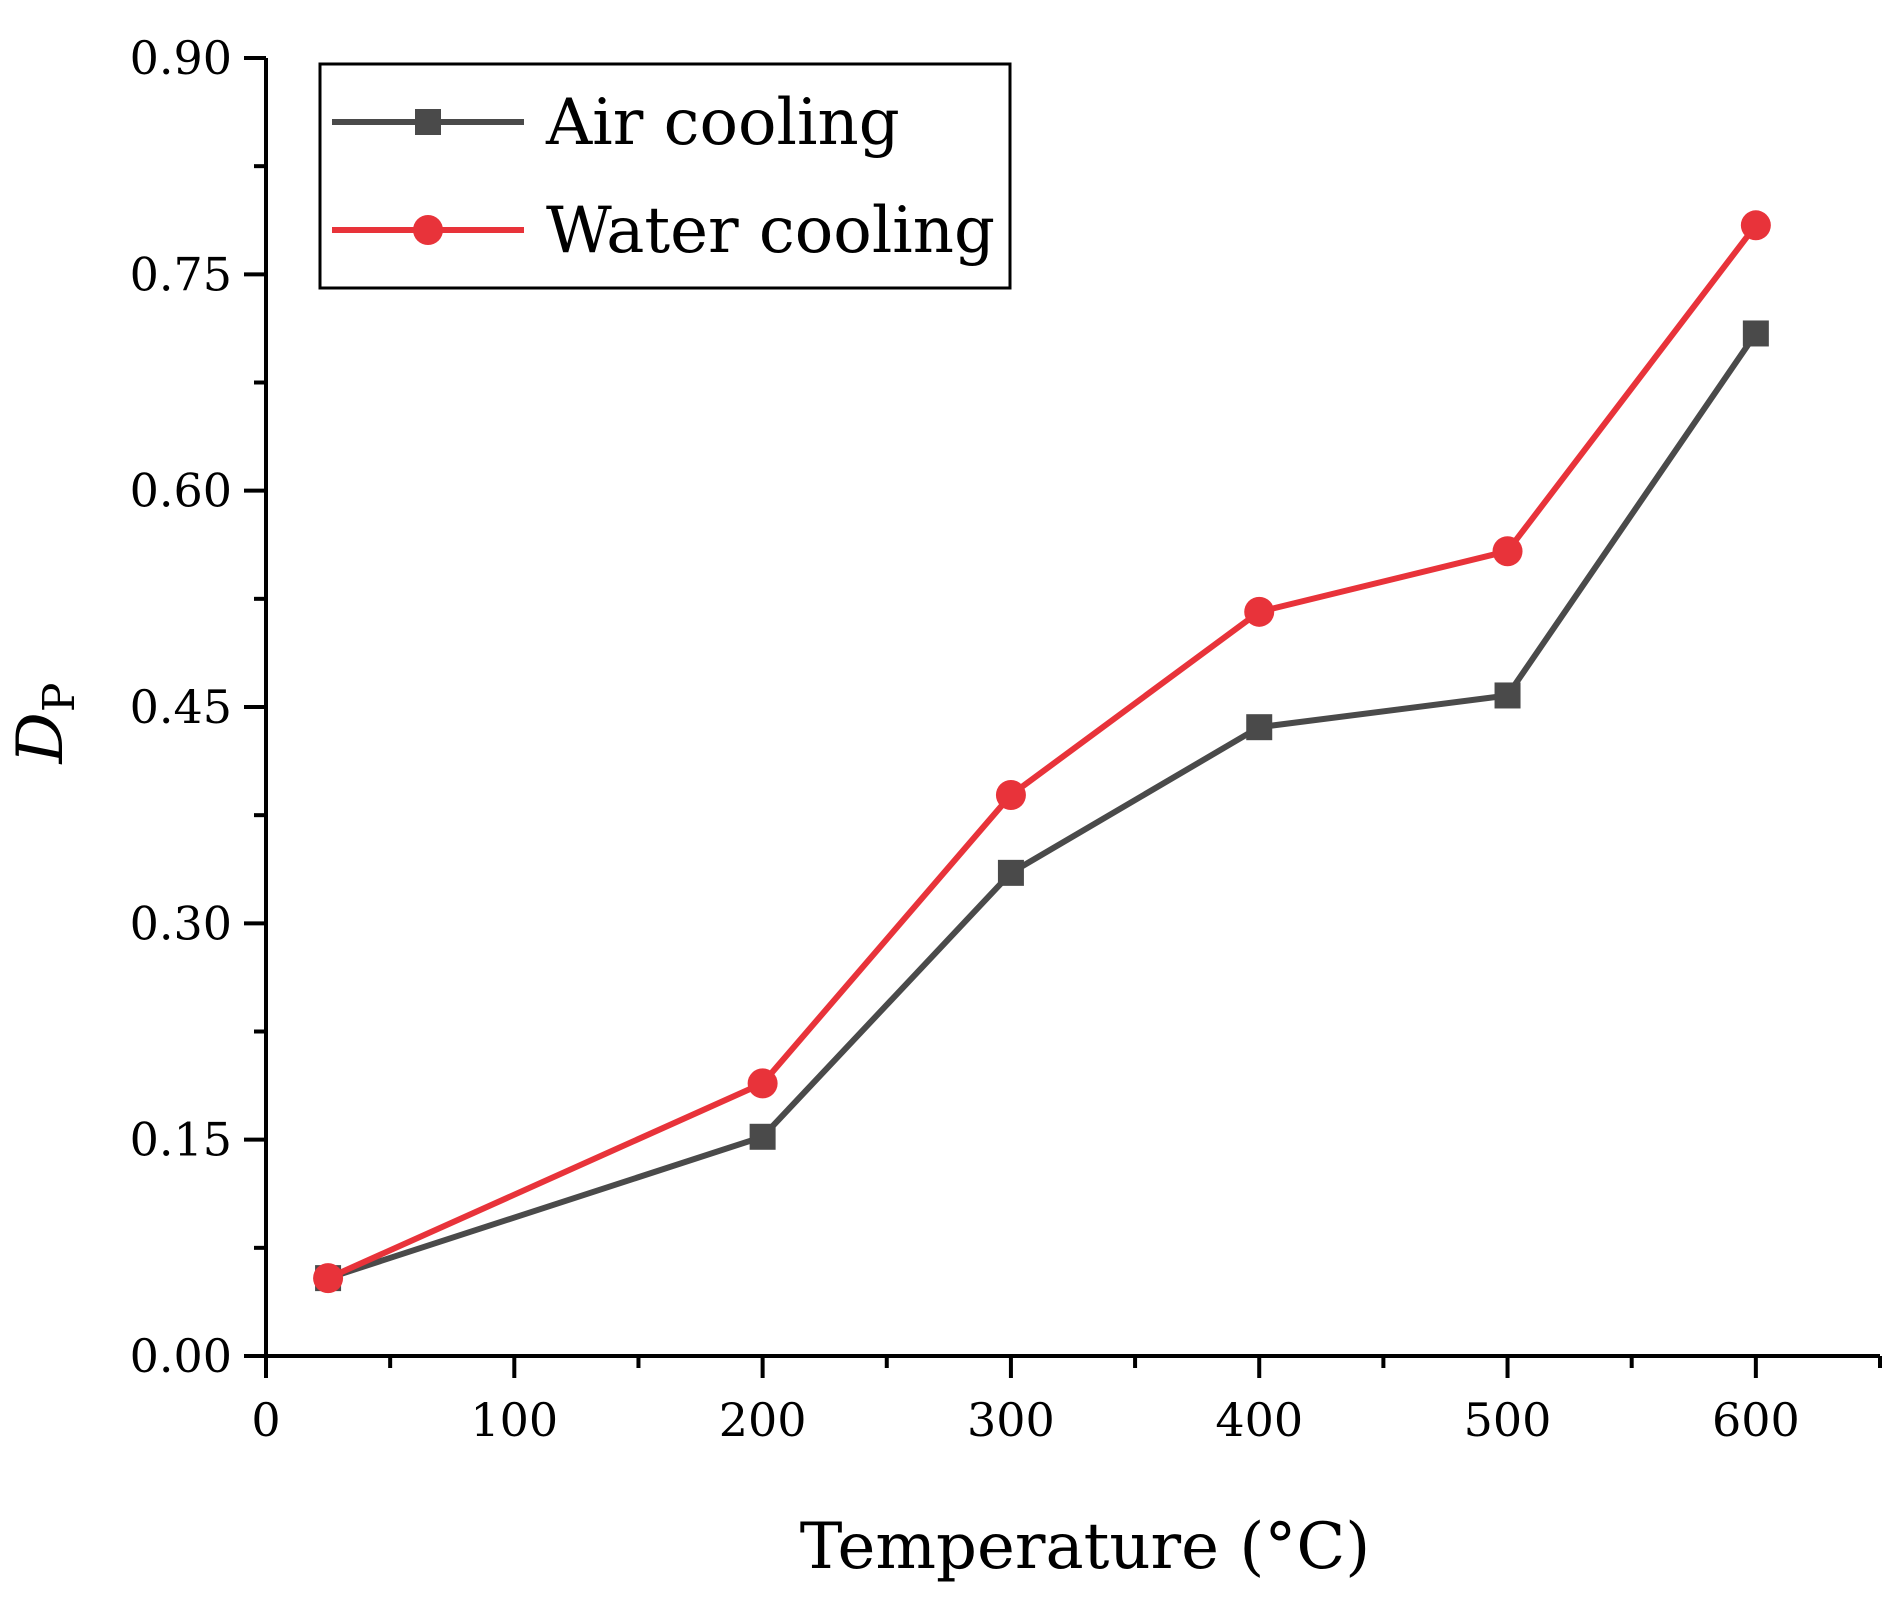 Image resolution: width=1902 pixels, height=1610 pixels. I want to click on legend: Air cooling Water cooling, so click(665, 176).